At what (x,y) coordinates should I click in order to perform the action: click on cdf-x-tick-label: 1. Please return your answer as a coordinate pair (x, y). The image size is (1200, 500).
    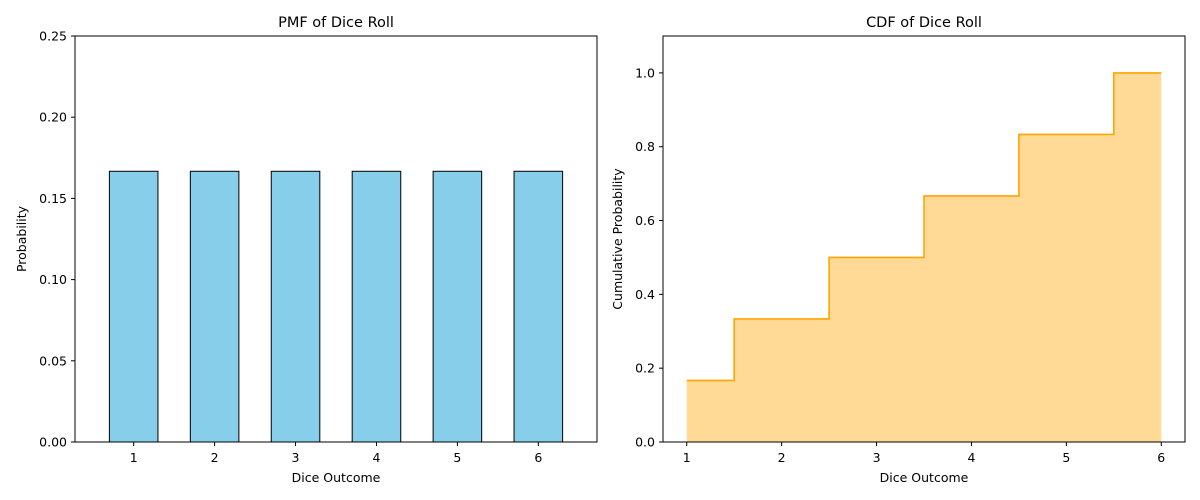
    Looking at the image, I should click on (687, 457).